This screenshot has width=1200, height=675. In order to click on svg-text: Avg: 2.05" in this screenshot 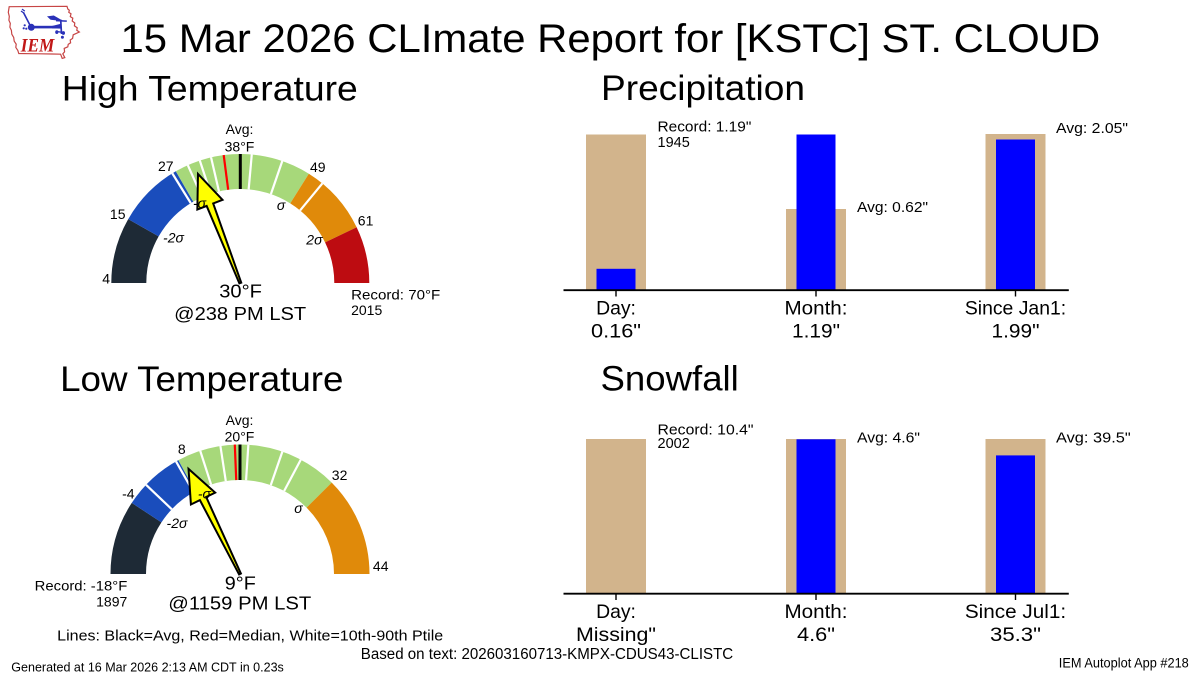, I will do `click(1092, 129)`.